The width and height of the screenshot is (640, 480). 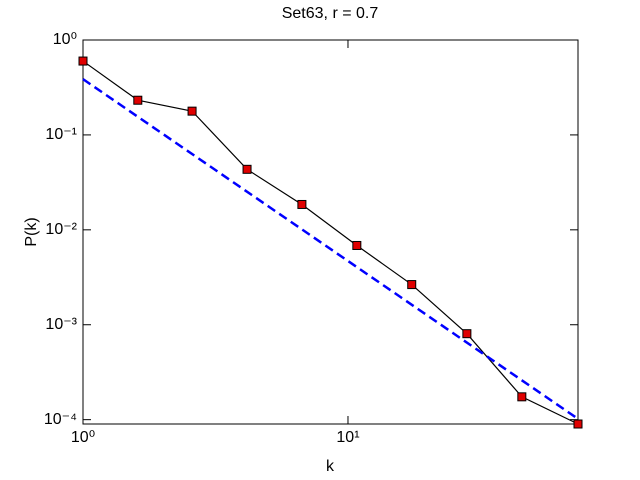 What do you see at coordinates (330, 466) in the screenshot?
I see `x-axis-label: k` at bounding box center [330, 466].